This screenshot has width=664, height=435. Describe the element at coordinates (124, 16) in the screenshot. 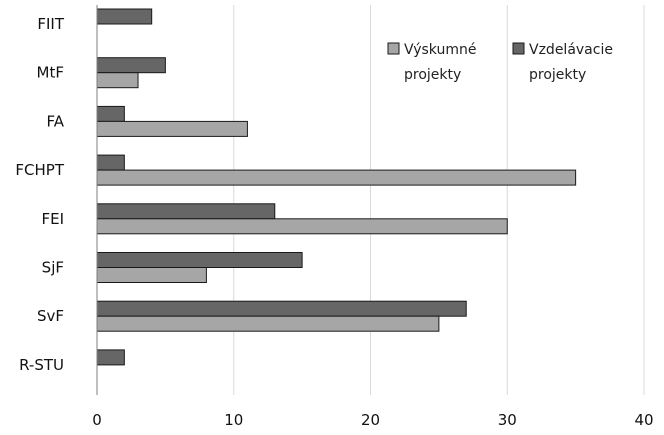

I see `bar-fiit-vzdelavacie` at that location.